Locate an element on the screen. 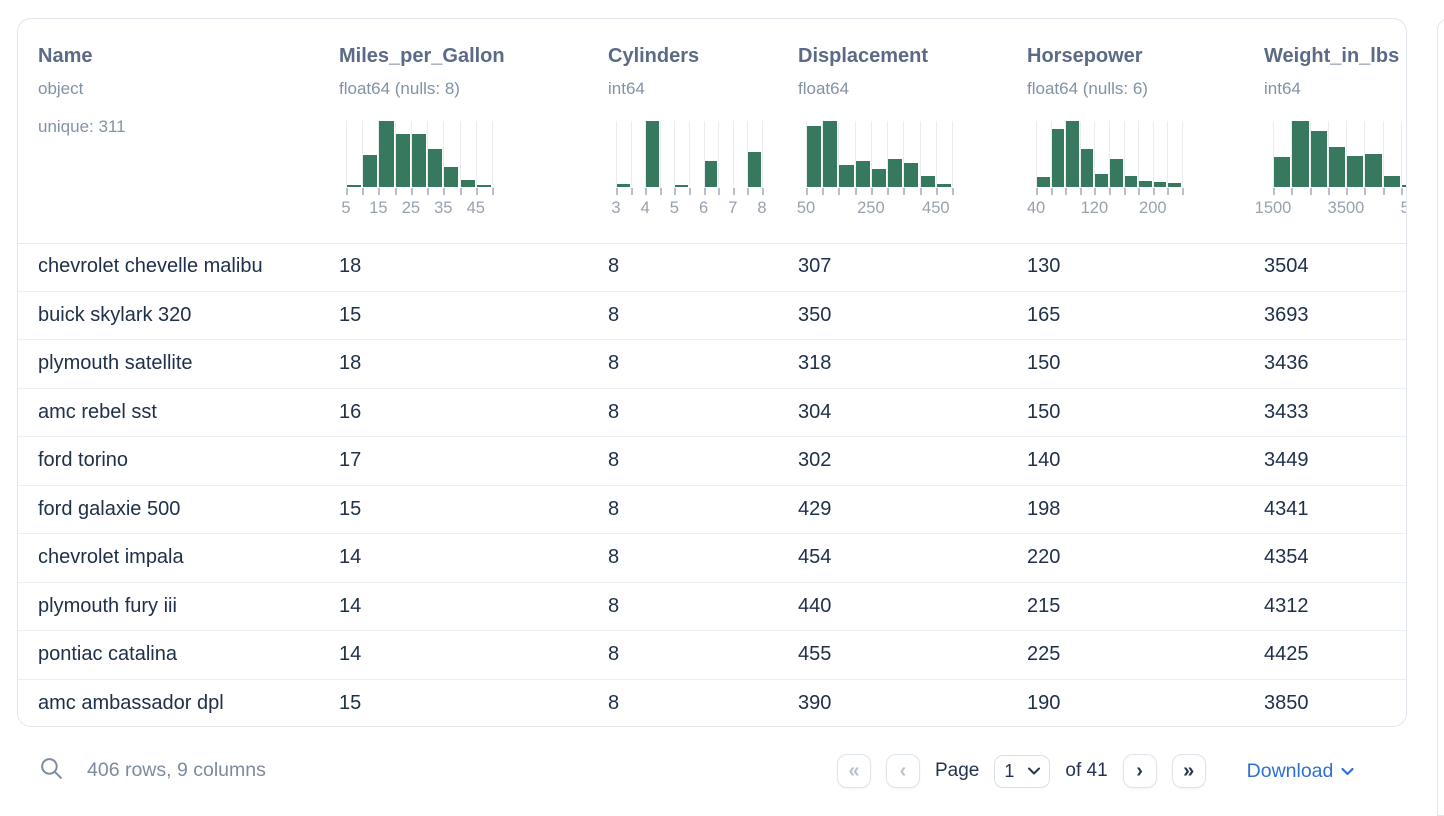 The width and height of the screenshot is (1444, 816). table-cell: pontiac catalina is located at coordinates (107, 654).